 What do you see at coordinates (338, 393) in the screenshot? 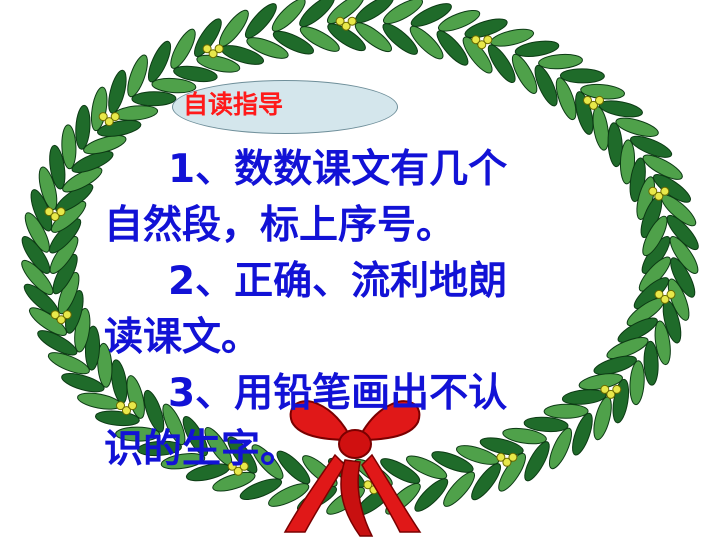
I see `instruction-3-line-1: 3、用铅笔画出不认` at bounding box center [338, 393].